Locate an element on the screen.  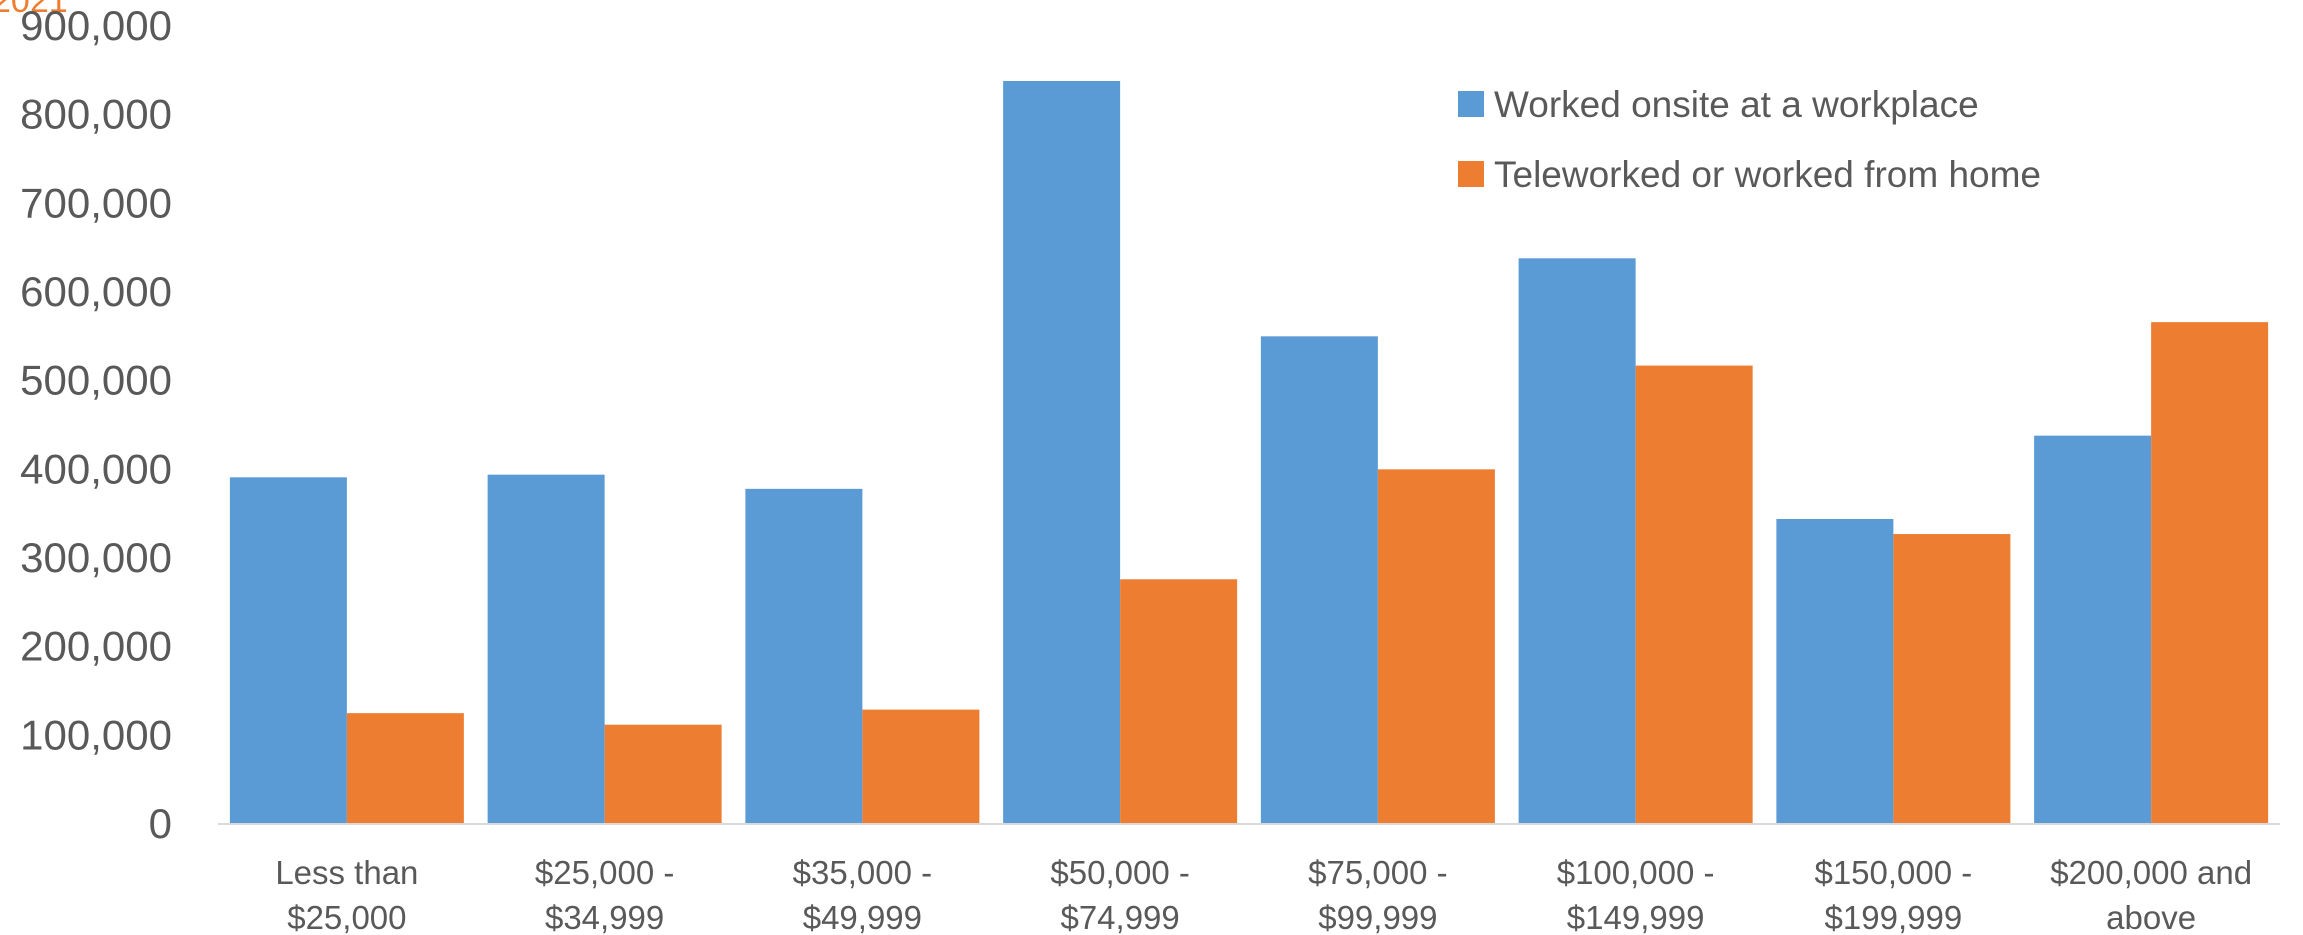
y-tick-label: 800,000 is located at coordinates (96, 114).